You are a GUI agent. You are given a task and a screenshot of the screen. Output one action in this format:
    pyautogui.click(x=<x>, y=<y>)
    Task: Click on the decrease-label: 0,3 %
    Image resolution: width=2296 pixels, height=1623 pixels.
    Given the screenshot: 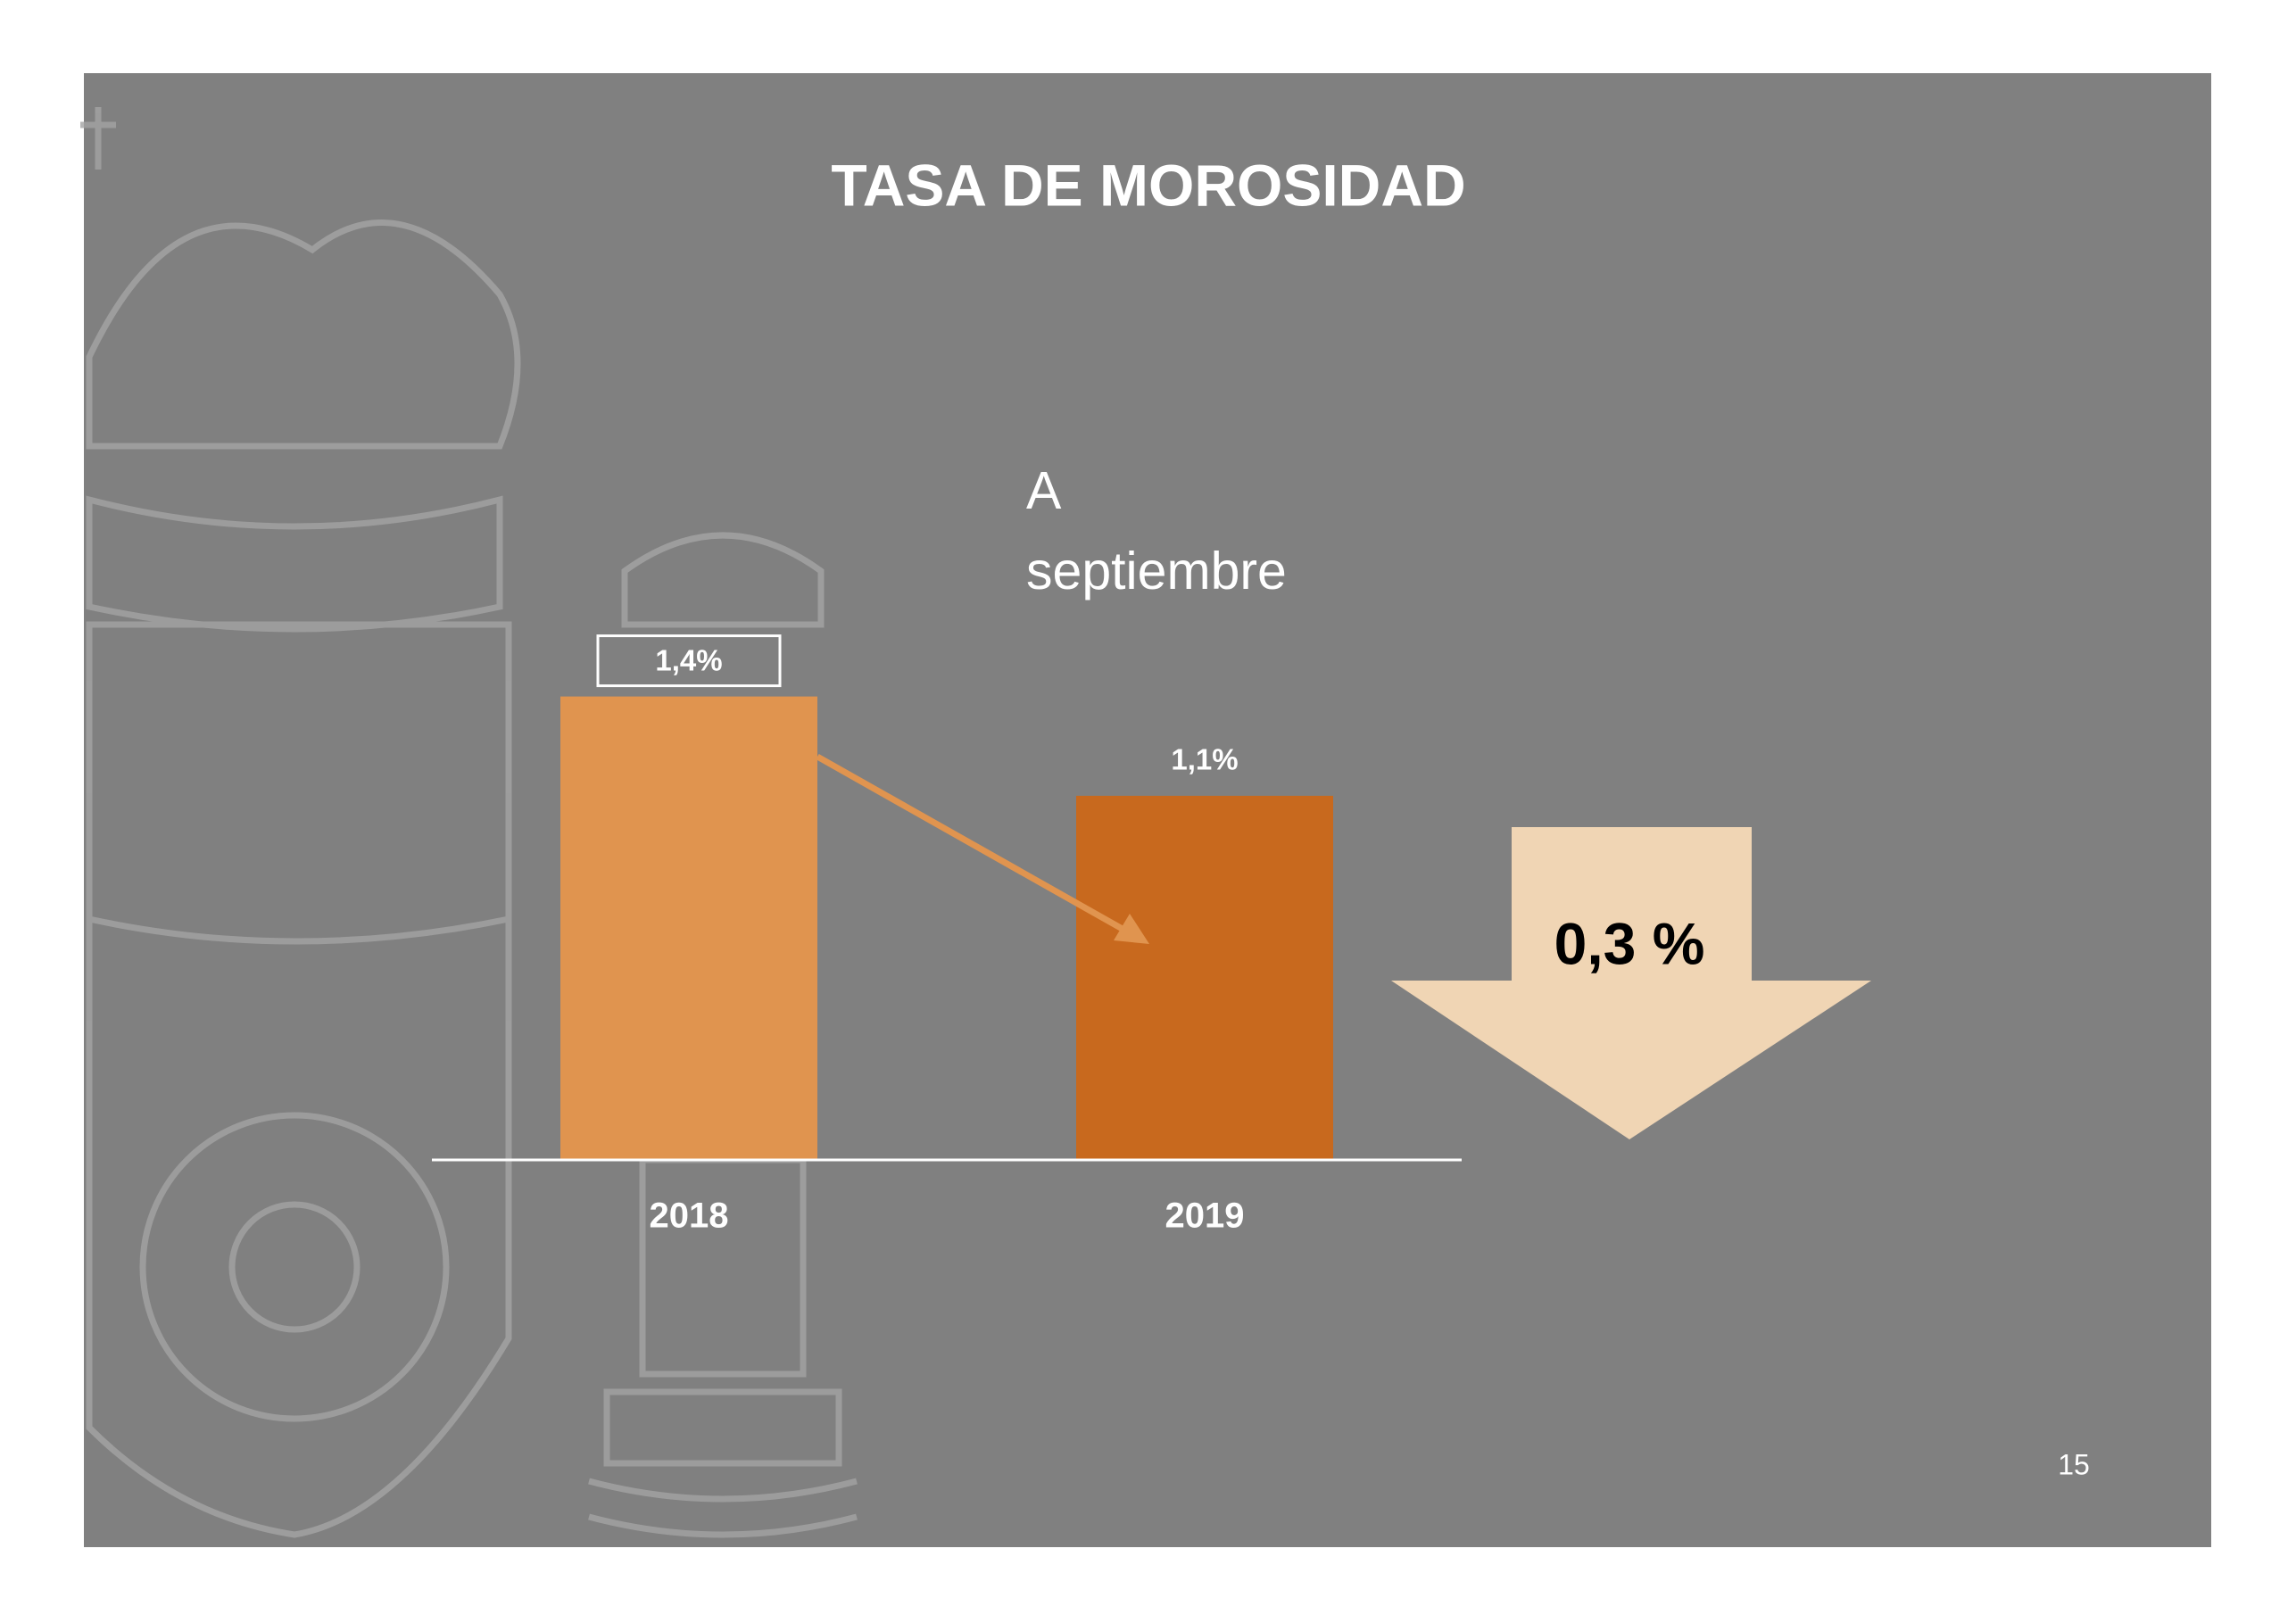 What is the action you would take?
    pyautogui.click(x=1629, y=943)
    